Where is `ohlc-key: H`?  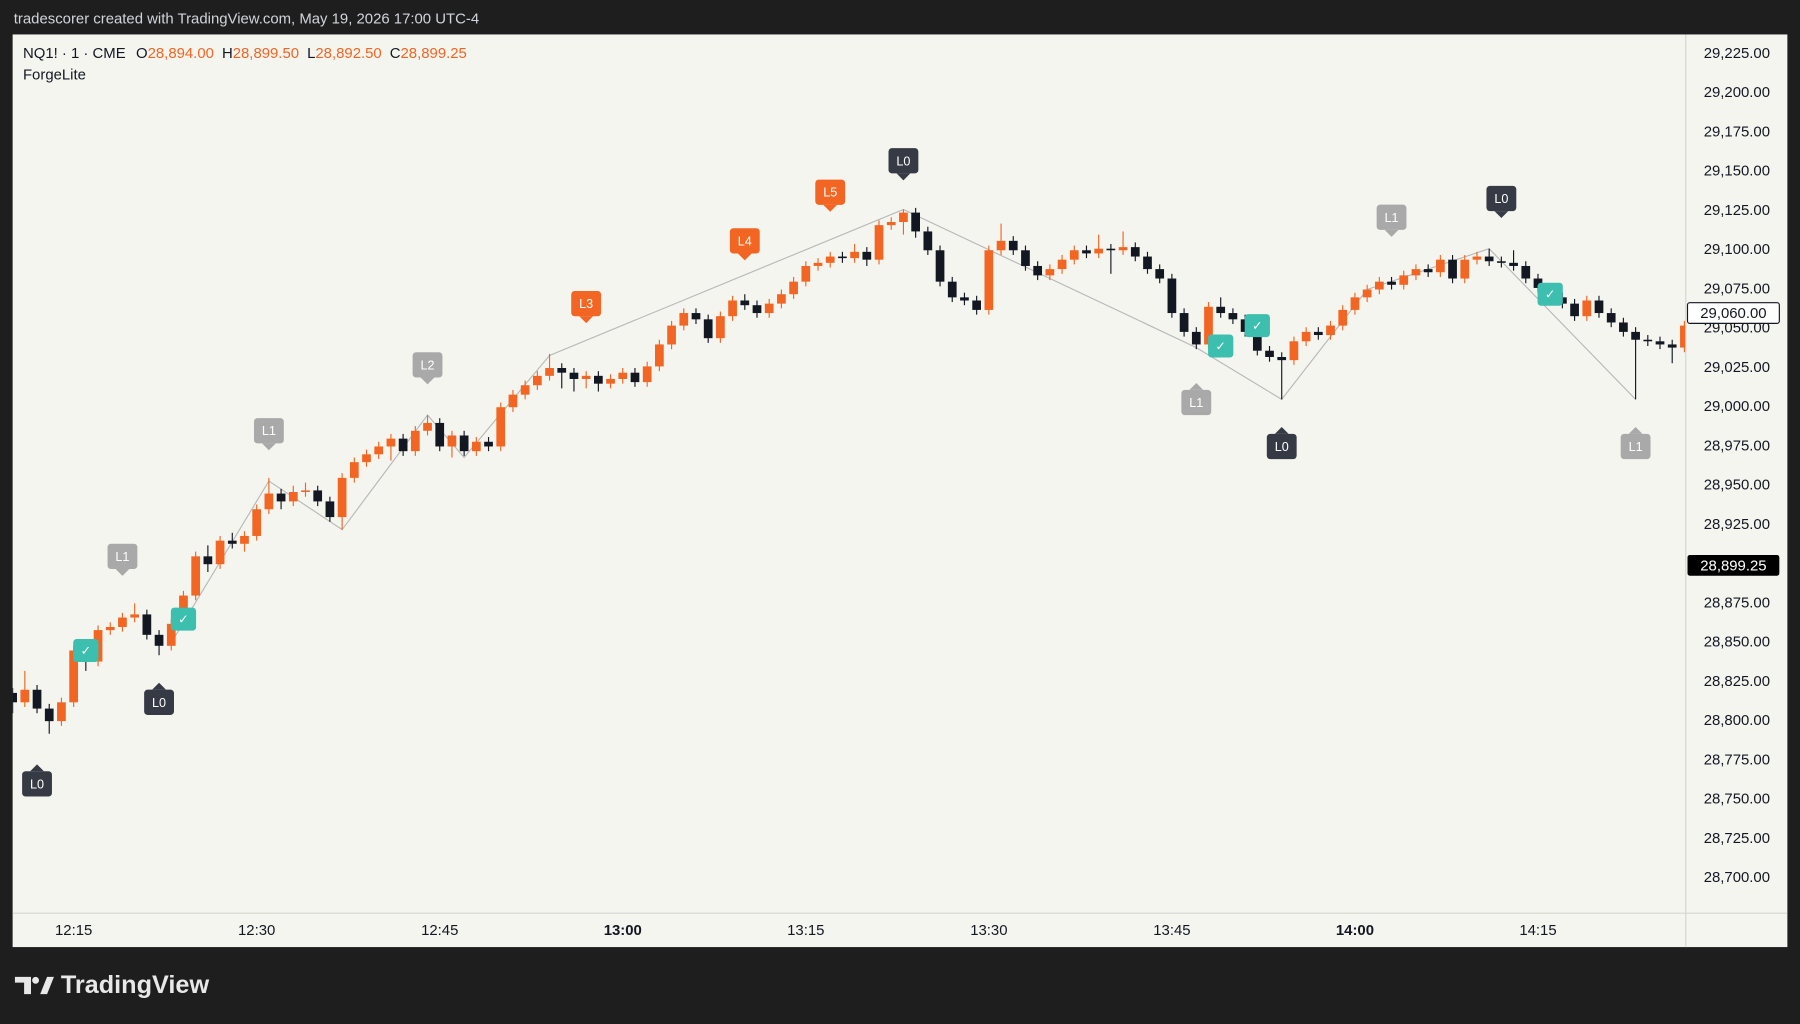
ohlc-key: H is located at coordinates (227, 53).